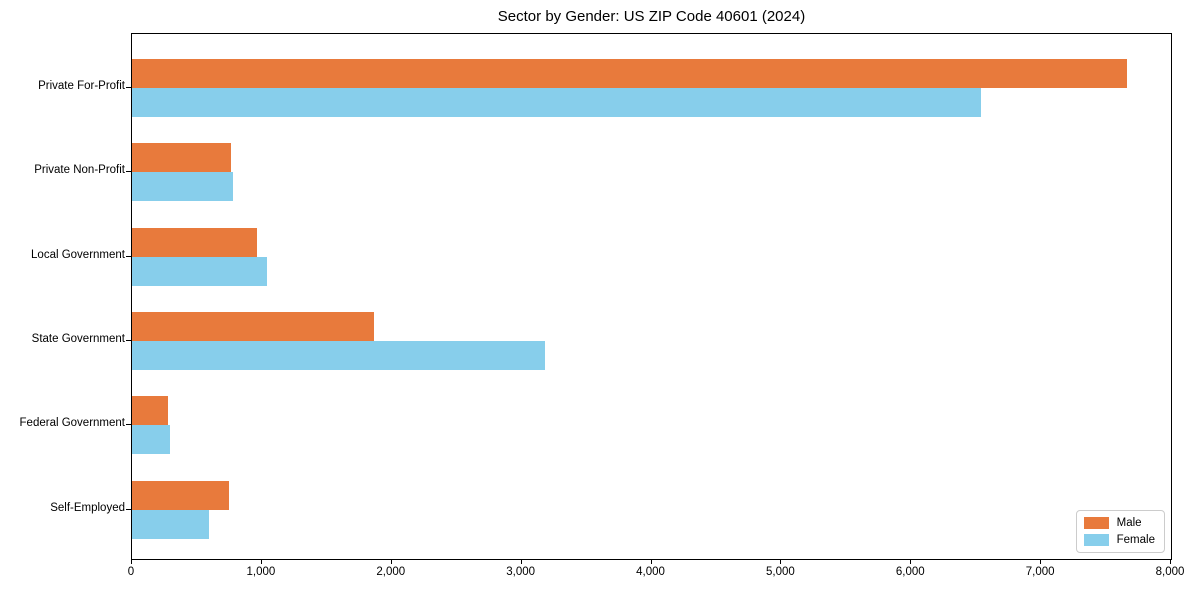 This screenshot has width=1200, height=600. I want to click on legend-item: Female, so click(1119, 540).